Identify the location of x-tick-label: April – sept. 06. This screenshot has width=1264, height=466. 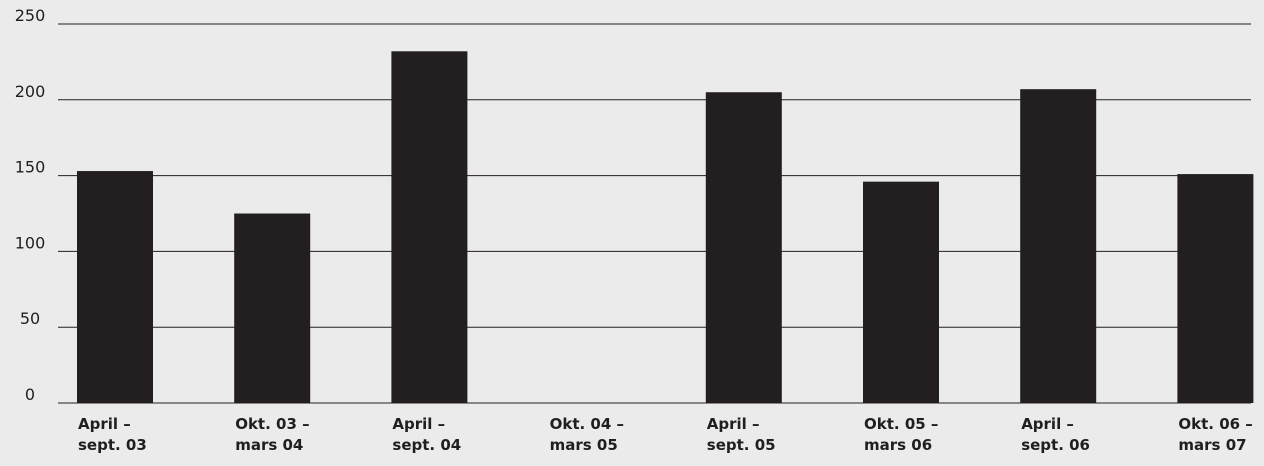
(1055, 434).